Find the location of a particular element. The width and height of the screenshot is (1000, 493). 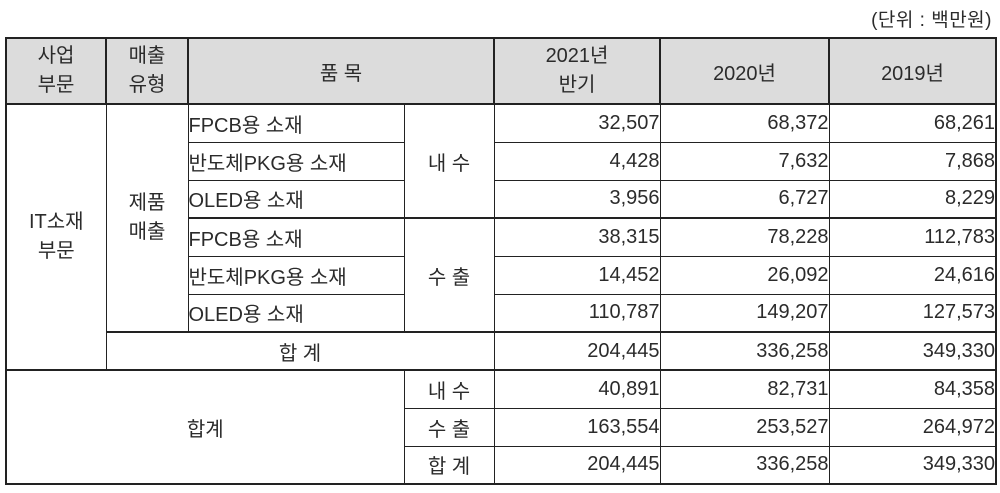

value-2019-cell: 24,616 is located at coordinates (912, 275).